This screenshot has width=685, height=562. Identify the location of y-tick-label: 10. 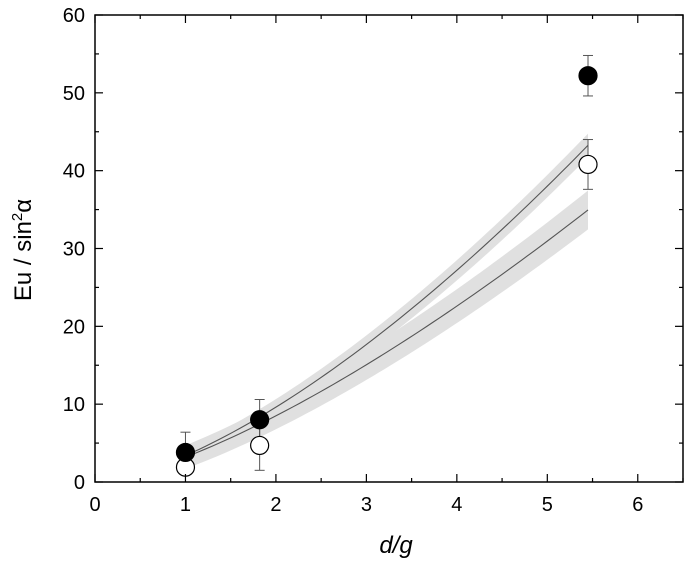
(74, 405).